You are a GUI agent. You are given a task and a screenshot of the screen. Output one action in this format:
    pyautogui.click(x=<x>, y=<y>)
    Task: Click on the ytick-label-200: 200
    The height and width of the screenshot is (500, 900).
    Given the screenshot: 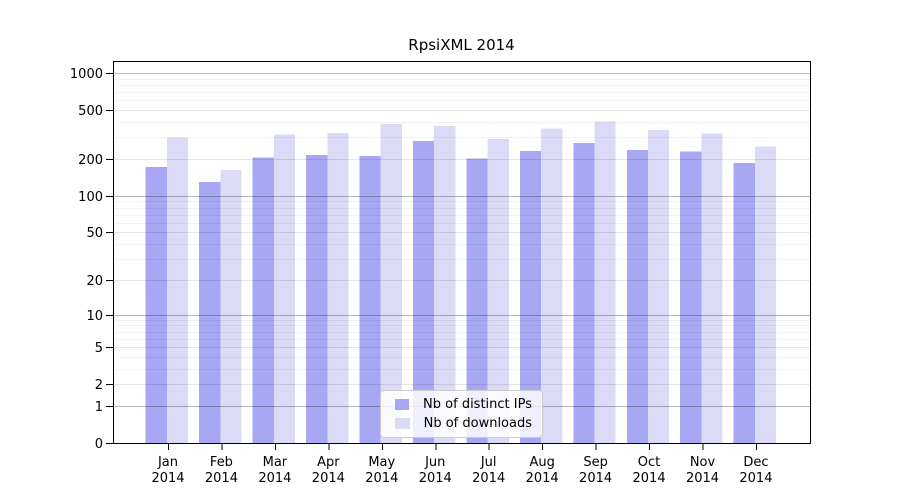 What is the action you would take?
    pyautogui.click(x=90, y=160)
    